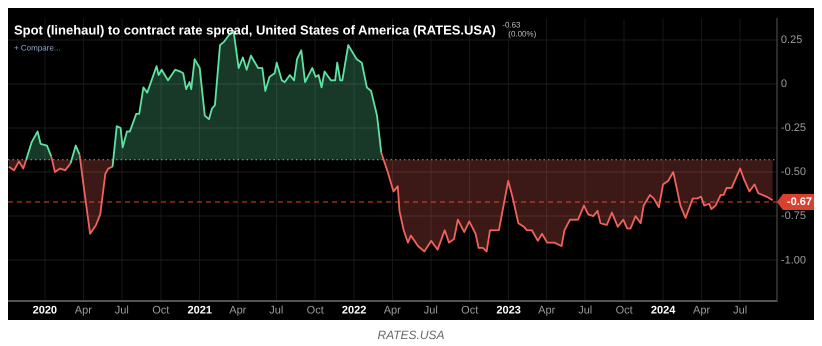 The width and height of the screenshot is (822, 346). Describe the element at coordinates (199, 310) in the screenshot. I see `x-tick-label: 2021` at that location.